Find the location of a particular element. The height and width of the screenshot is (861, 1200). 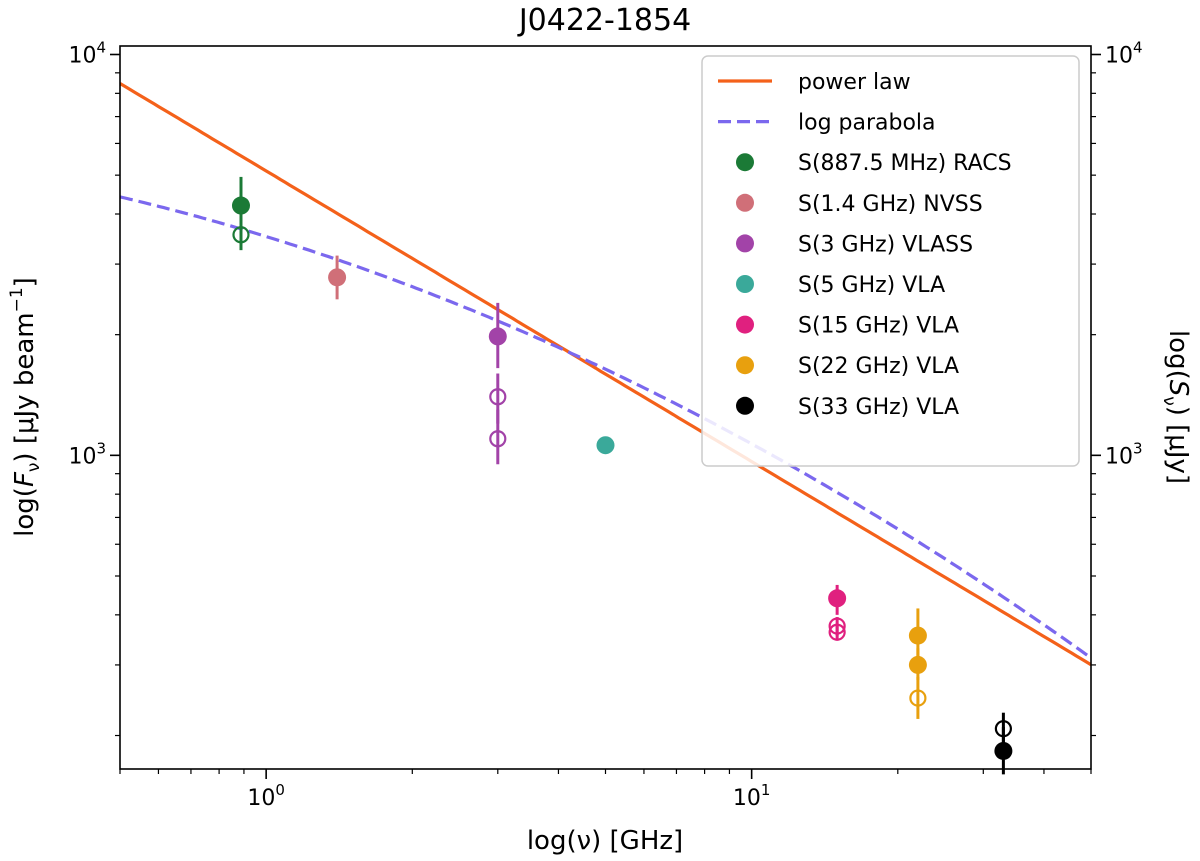

legend-entry: S(1.4 GHz) NVSS is located at coordinates (859, 204).